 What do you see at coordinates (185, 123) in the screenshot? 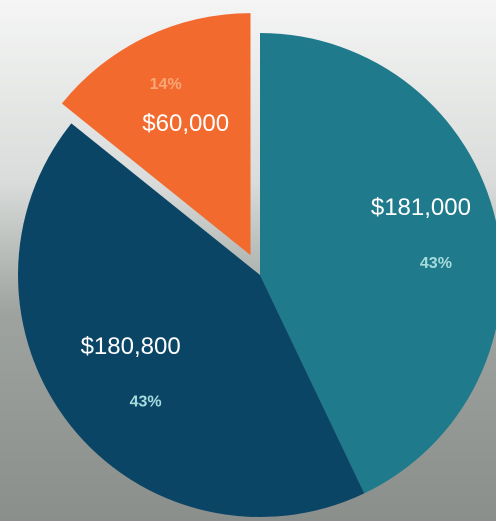
I see `value-label: $60,000` at bounding box center [185, 123].